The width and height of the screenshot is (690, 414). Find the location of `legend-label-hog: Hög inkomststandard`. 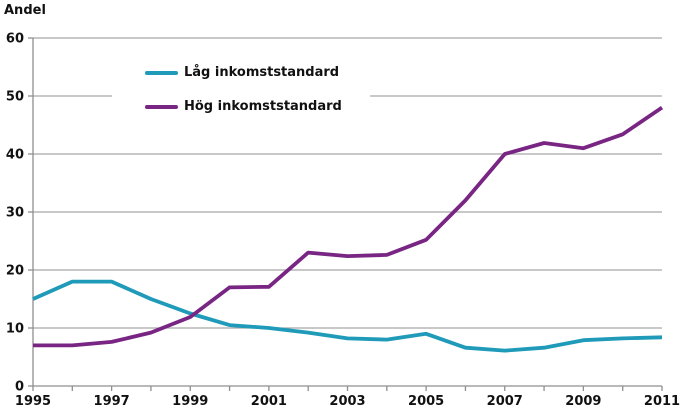

legend-label-hog: Hög inkomststandard is located at coordinates (263, 106).